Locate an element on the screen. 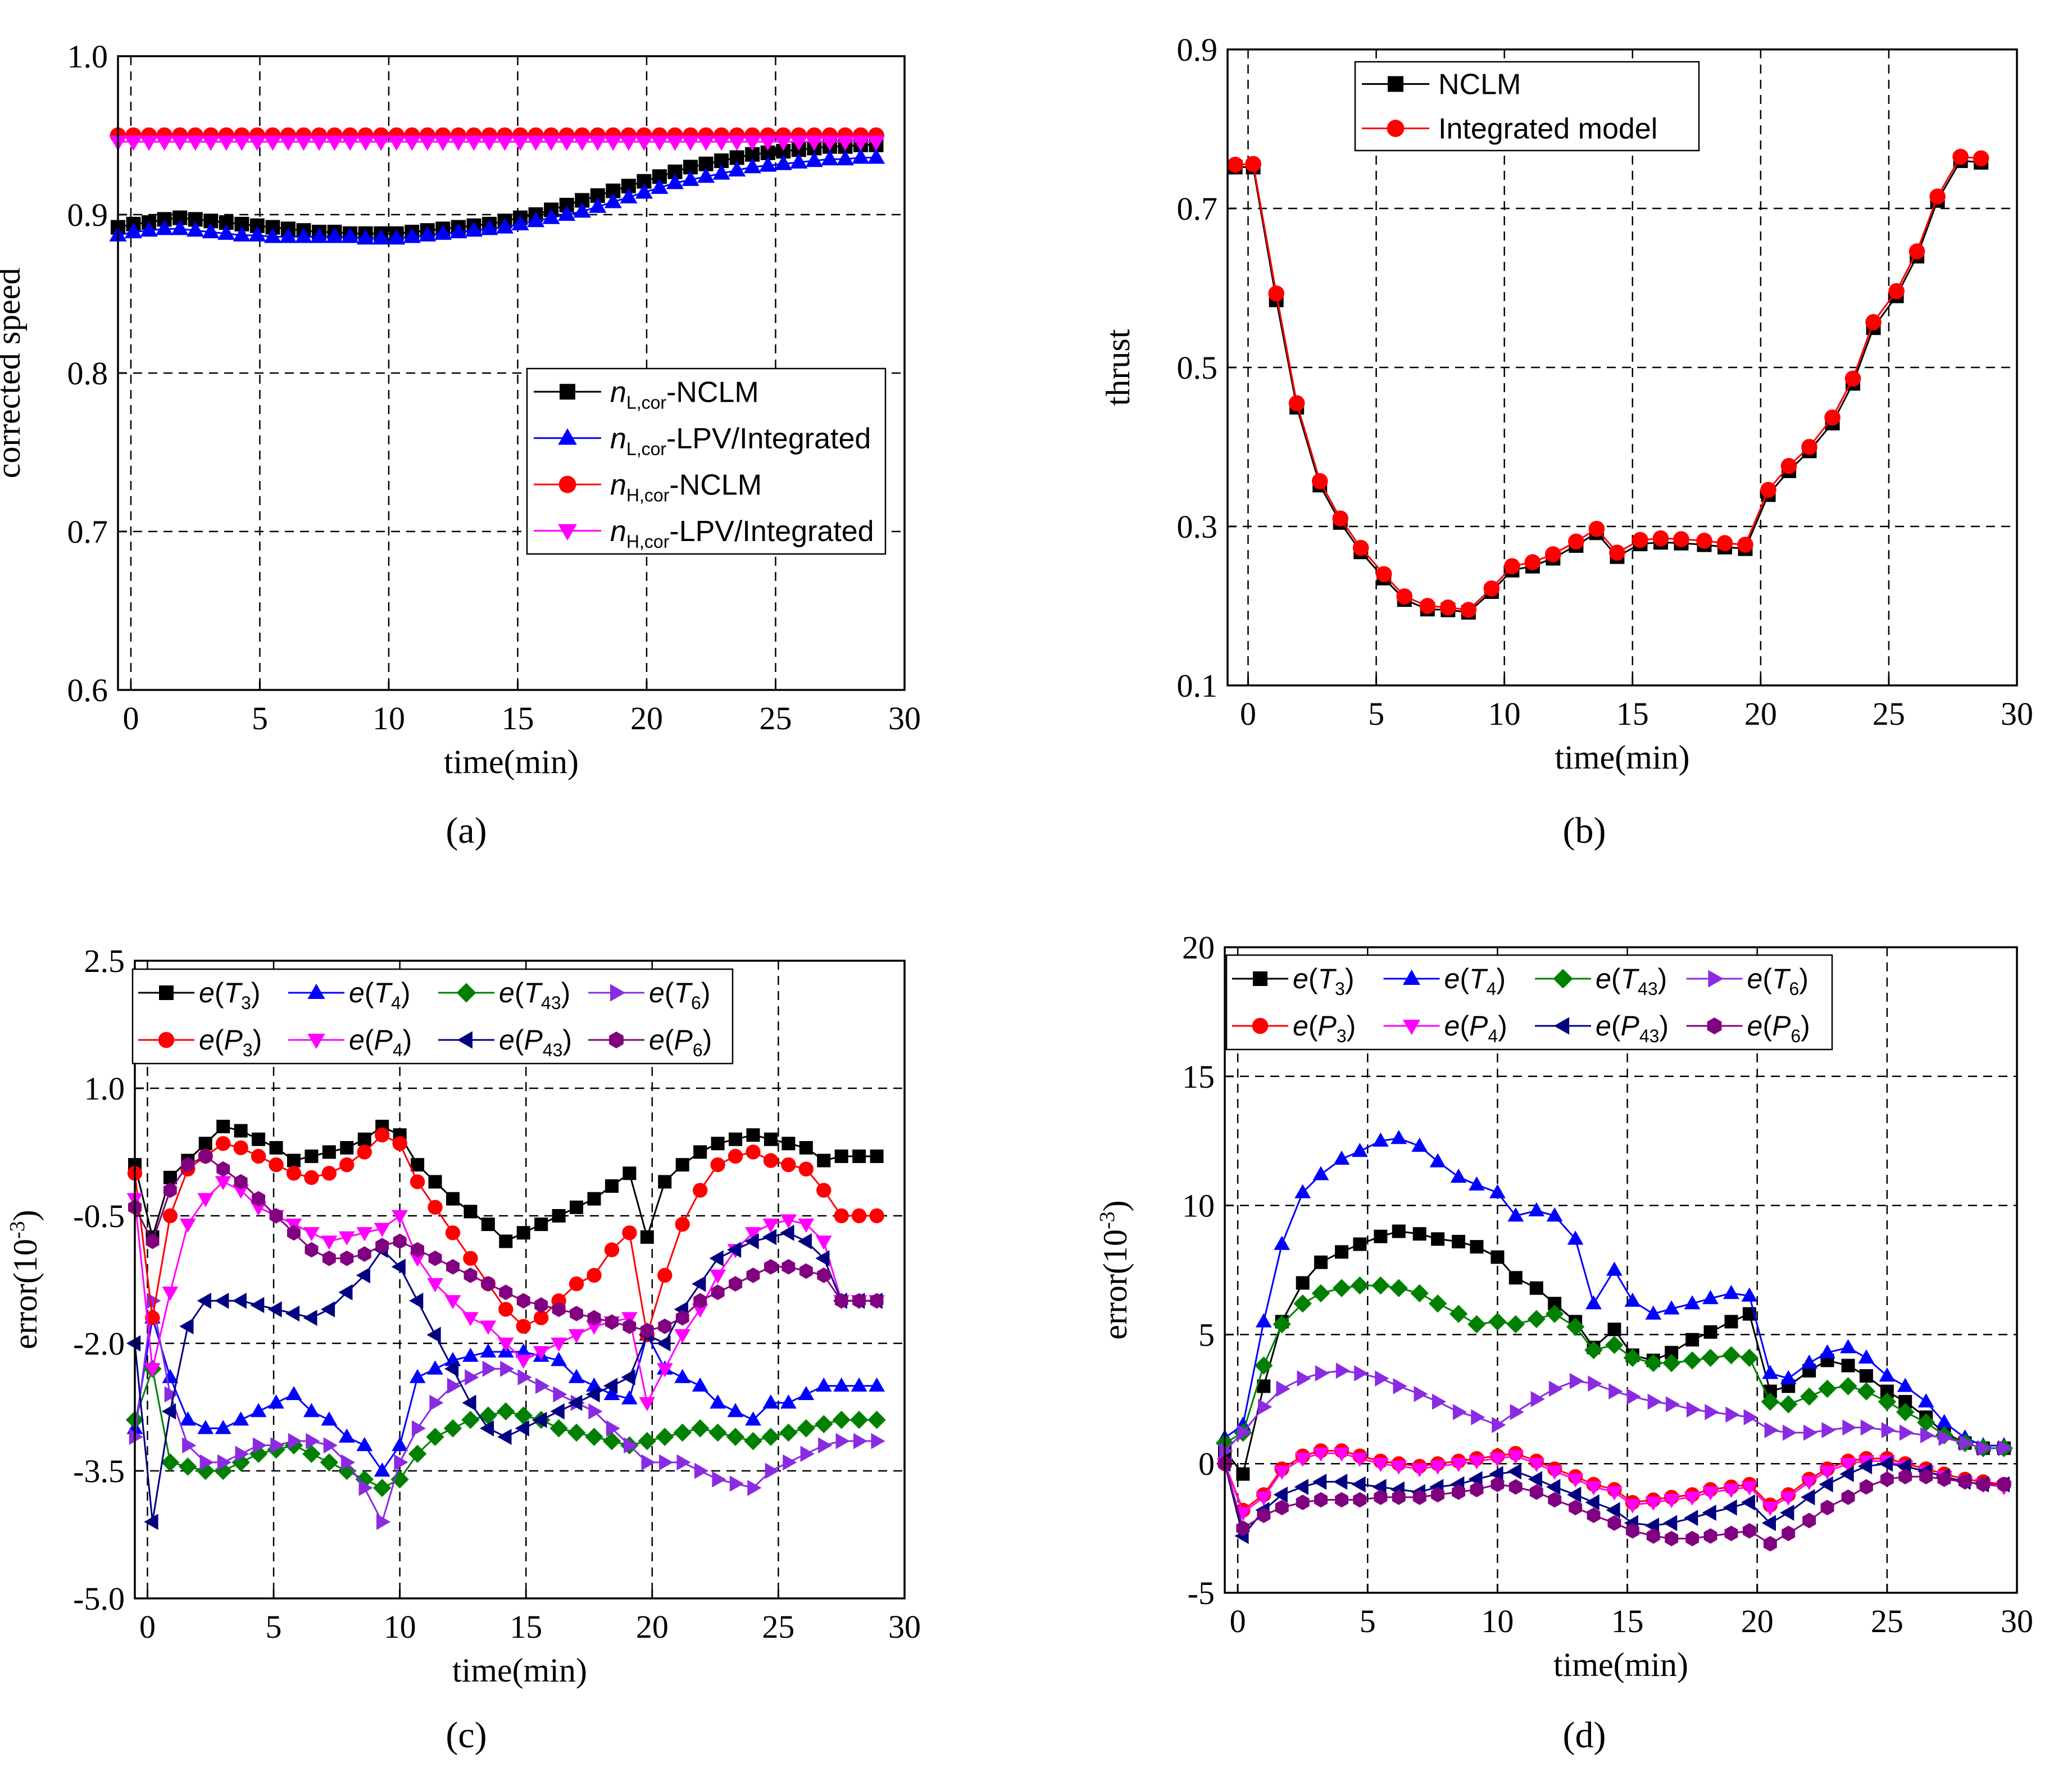 The width and height of the screenshot is (2072, 1781). legend-label-sub: 4 is located at coordinates (1492, 989).